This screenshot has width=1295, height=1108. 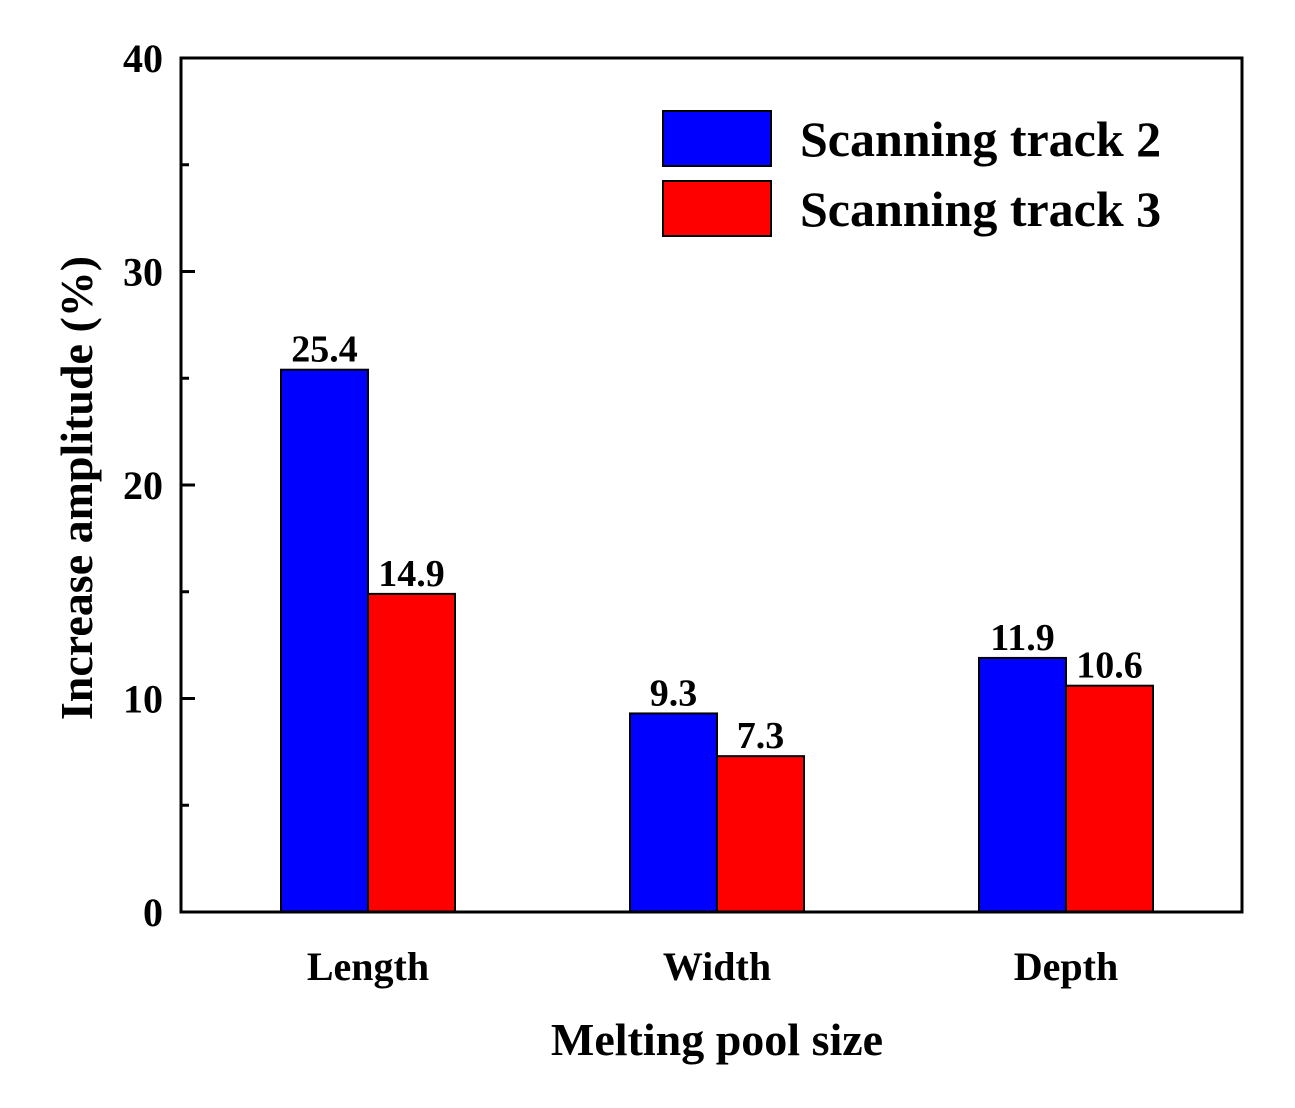 What do you see at coordinates (368, 966) in the screenshot?
I see `x-tick-label: Length` at bounding box center [368, 966].